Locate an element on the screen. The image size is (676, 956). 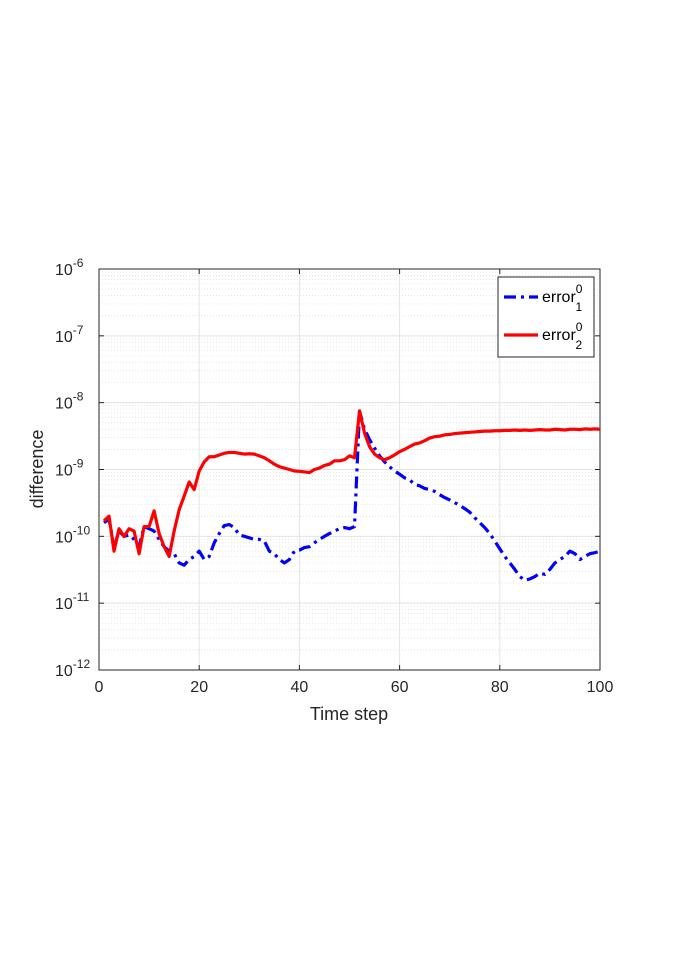
x-tick-label: 40 is located at coordinates (300, 687).